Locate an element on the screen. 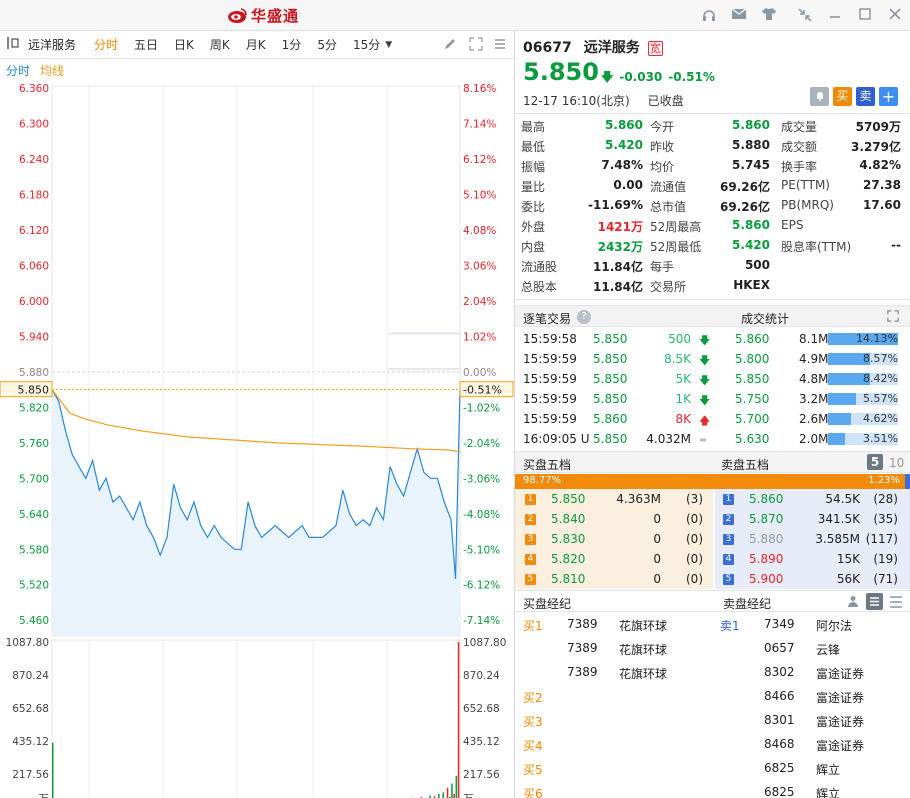  ask-book-title: 卖盘五档 is located at coordinates (745, 465).